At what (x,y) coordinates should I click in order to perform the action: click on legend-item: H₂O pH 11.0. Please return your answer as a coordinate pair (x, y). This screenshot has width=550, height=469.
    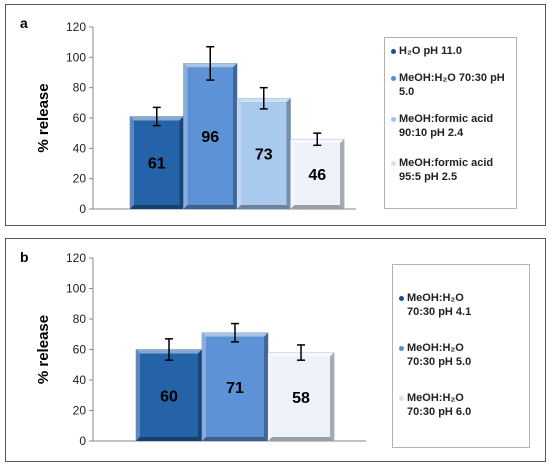
    Looking at the image, I should click on (426, 51).